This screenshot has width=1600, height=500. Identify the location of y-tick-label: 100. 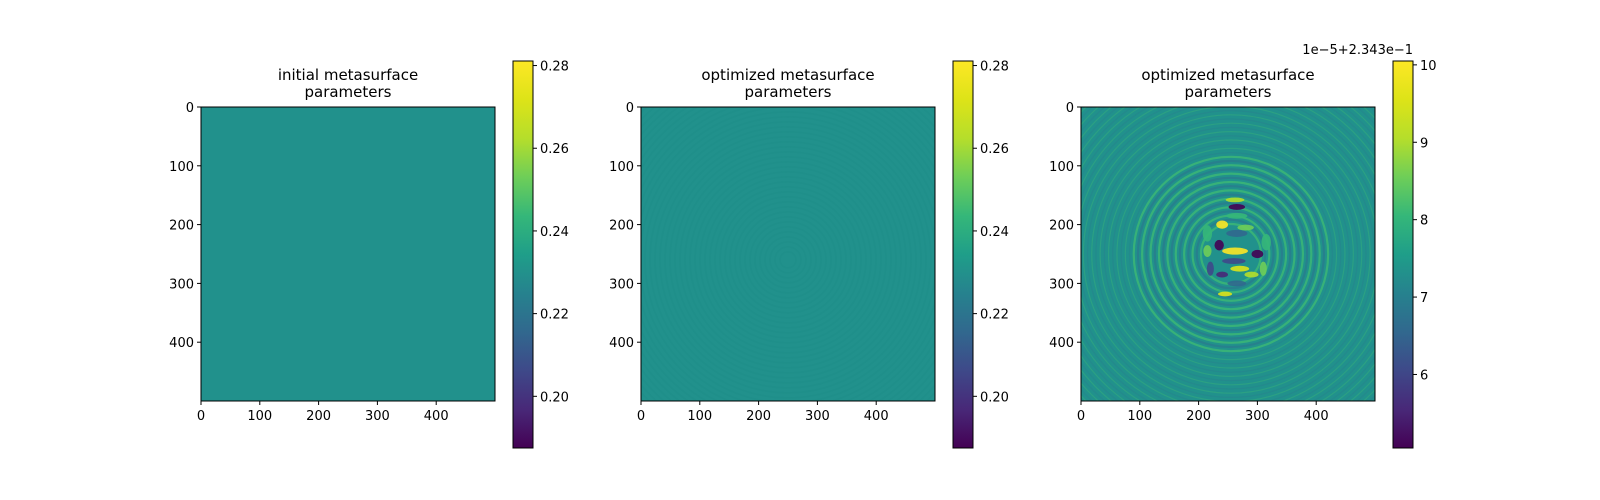
(181, 167).